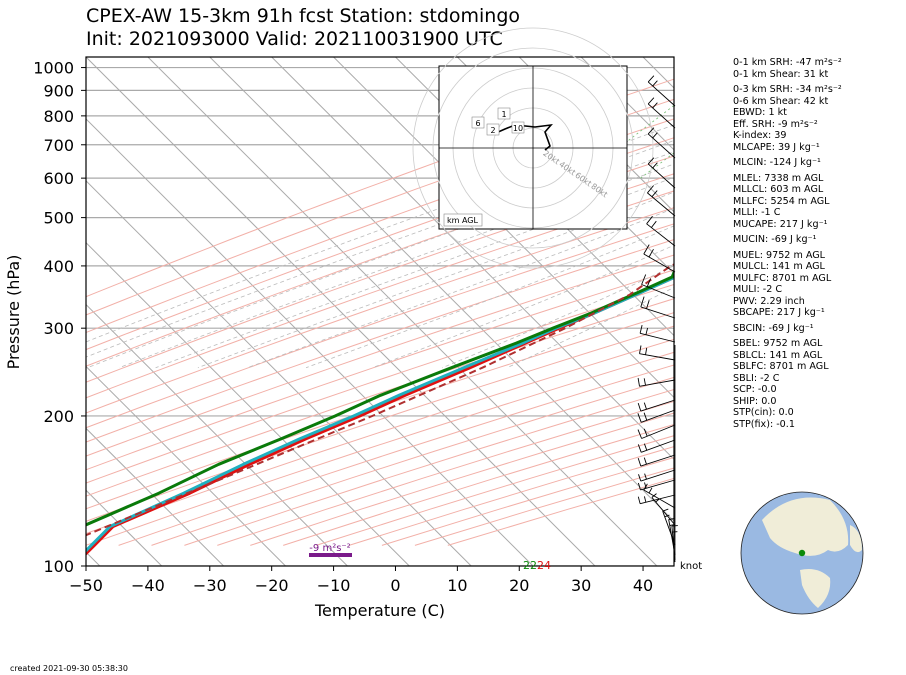  Describe the element at coordinates (775, 239) in the screenshot. I see `index-line: MUCIN: -69 J kg⁻¹` at that location.